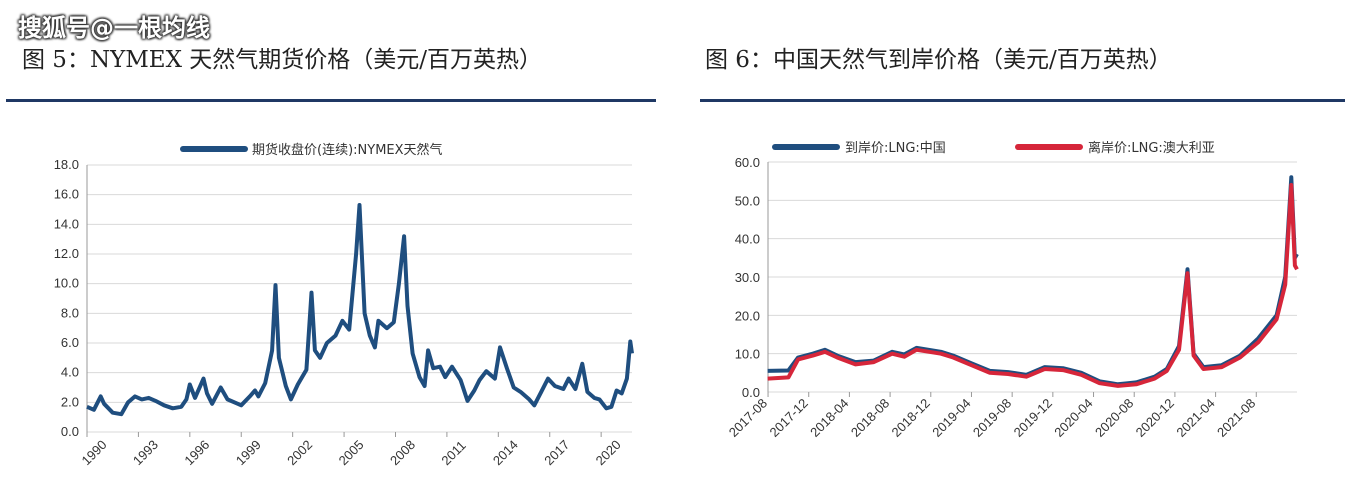 The width and height of the screenshot is (1350, 498). Describe the element at coordinates (788, 418) in the screenshot. I see `x-tick-label: 2017-12` at that location.